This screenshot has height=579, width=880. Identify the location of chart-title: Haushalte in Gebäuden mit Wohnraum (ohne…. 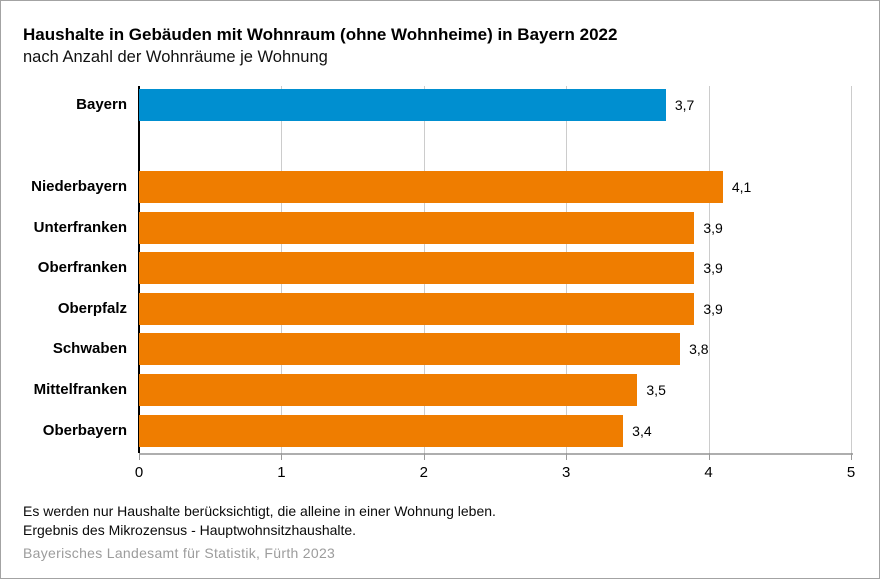
(320, 34).